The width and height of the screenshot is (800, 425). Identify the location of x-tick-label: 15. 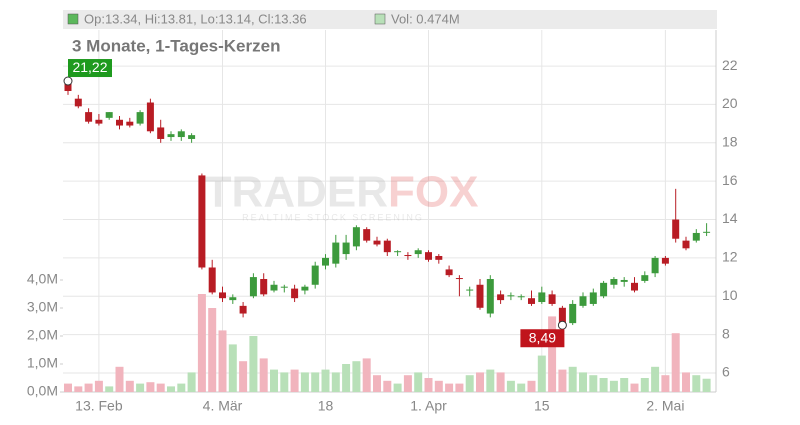
(542, 406).